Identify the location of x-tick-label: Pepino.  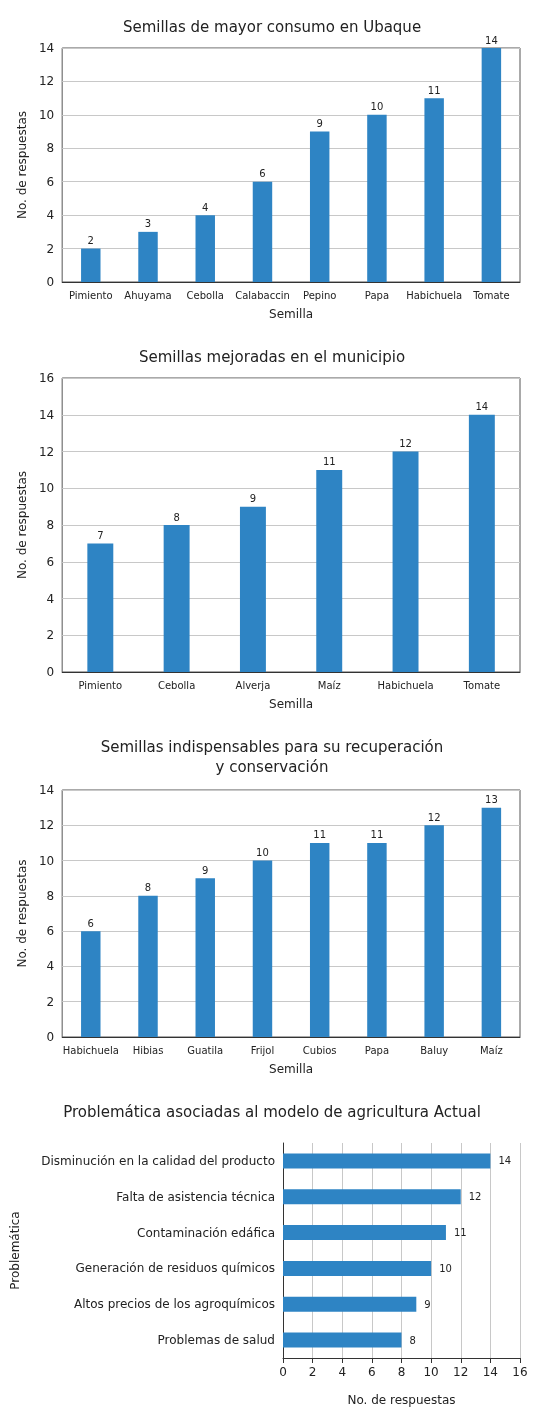
(319, 295).